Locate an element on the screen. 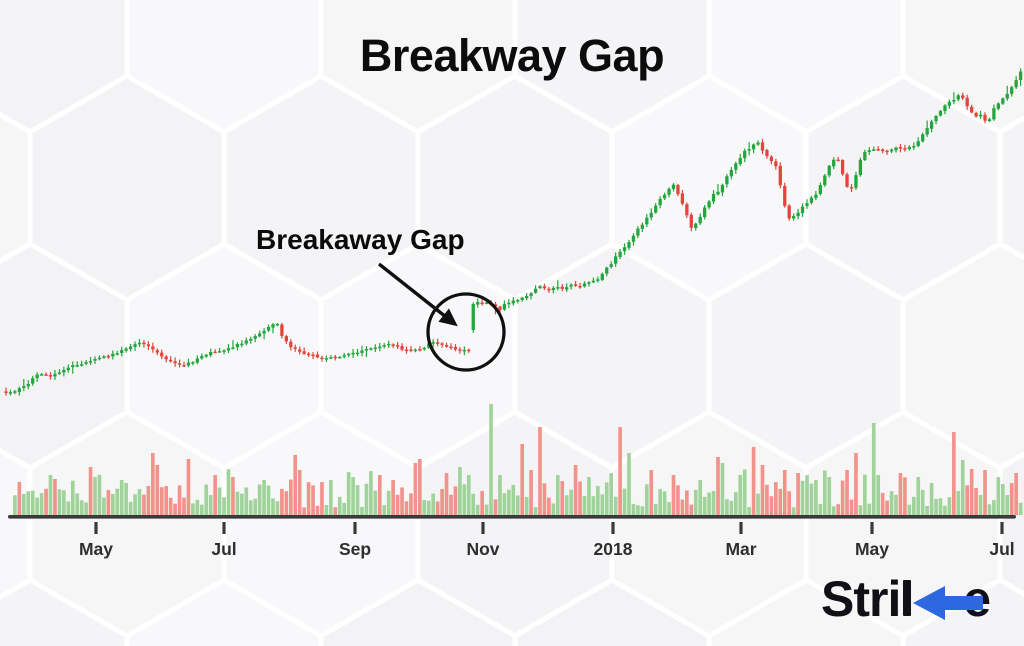  x-axis-tick is located at coordinates (96, 528).